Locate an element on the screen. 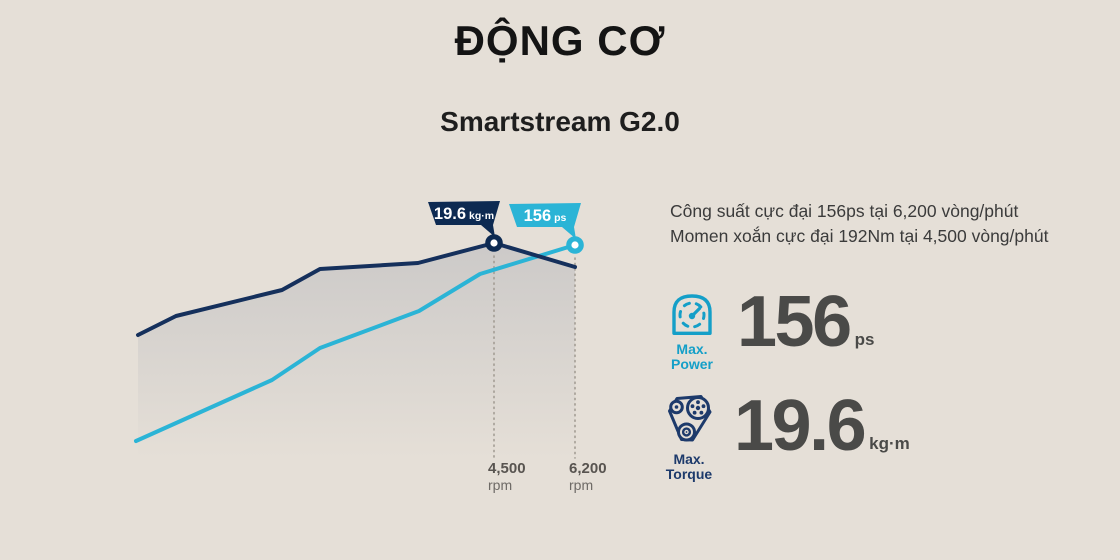 The height and width of the screenshot is (560, 1120). rpm-tick-value: 4,500 is located at coordinates (507, 468).